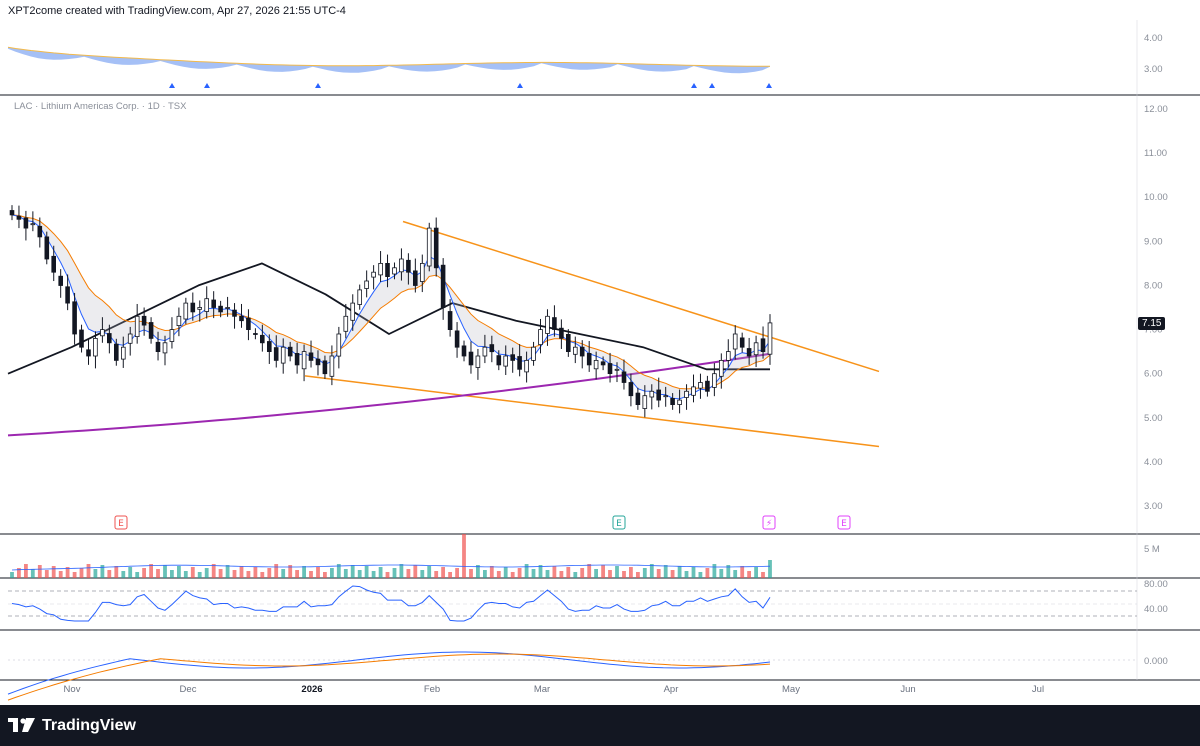 This screenshot has height=746, width=1200. What do you see at coordinates (72, 726) in the screenshot?
I see `tradingview-logo: TradingView` at bounding box center [72, 726].